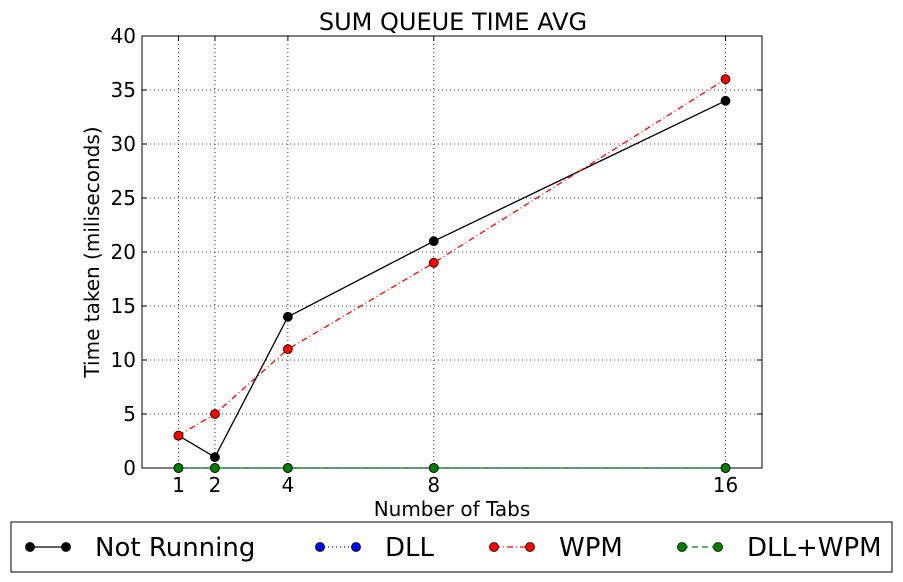  What do you see at coordinates (123, 90) in the screenshot?
I see `y-tick-label: 35` at bounding box center [123, 90].